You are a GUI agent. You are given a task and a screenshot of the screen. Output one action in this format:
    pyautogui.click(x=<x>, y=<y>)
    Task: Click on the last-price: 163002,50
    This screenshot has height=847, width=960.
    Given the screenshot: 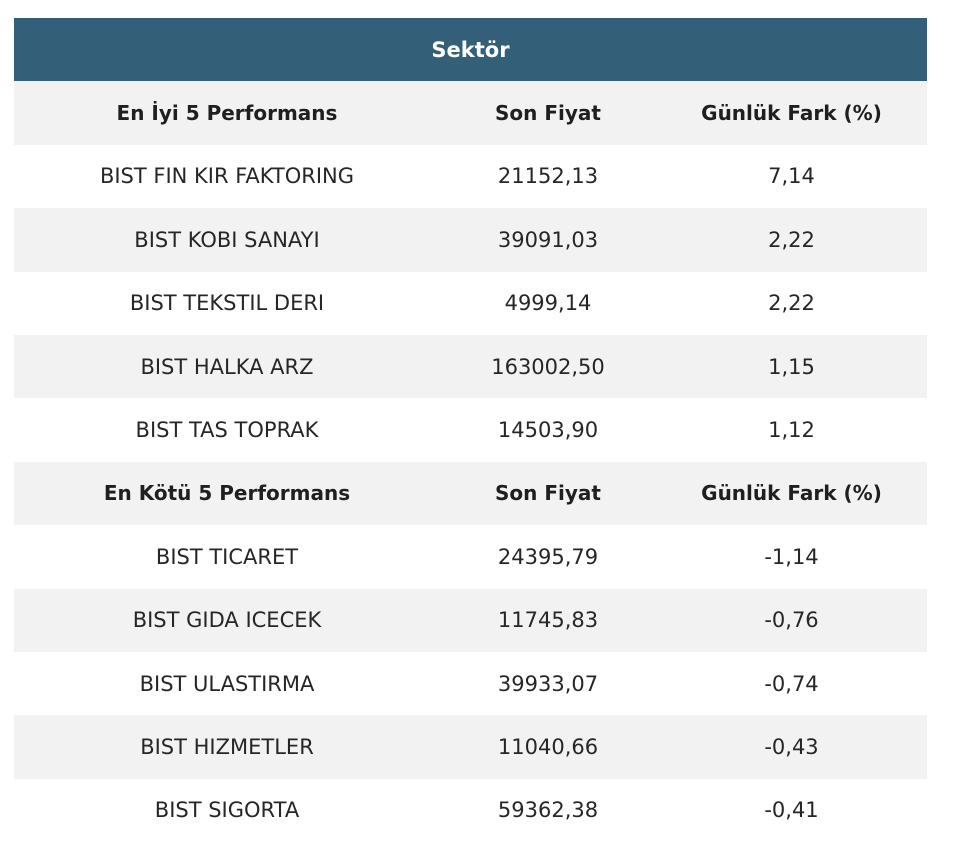 What is the action you would take?
    pyautogui.click(x=548, y=366)
    